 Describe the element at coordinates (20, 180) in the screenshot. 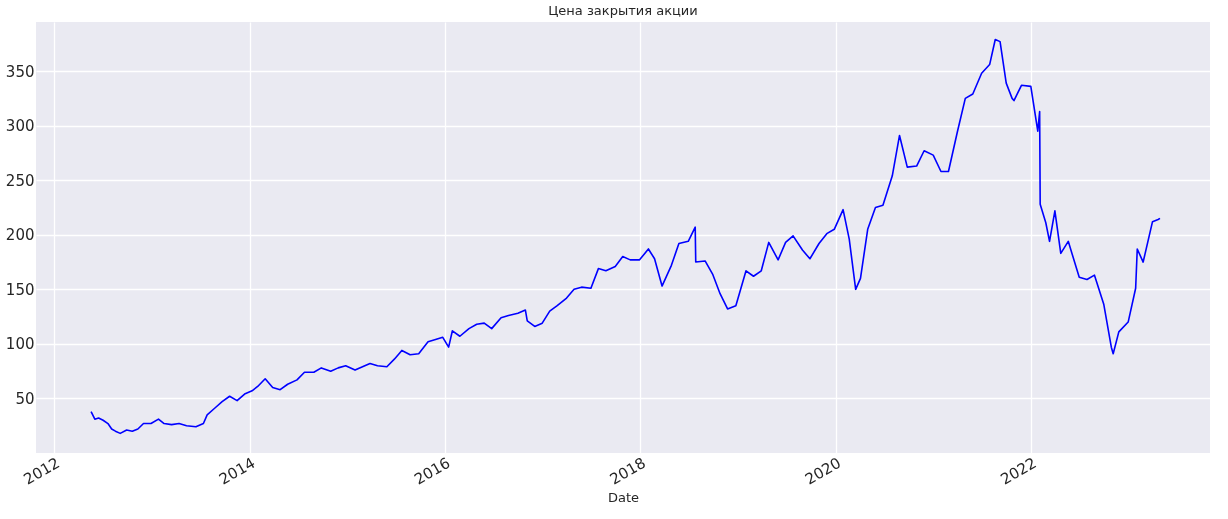

I see `y-tick-label: 250` at that location.